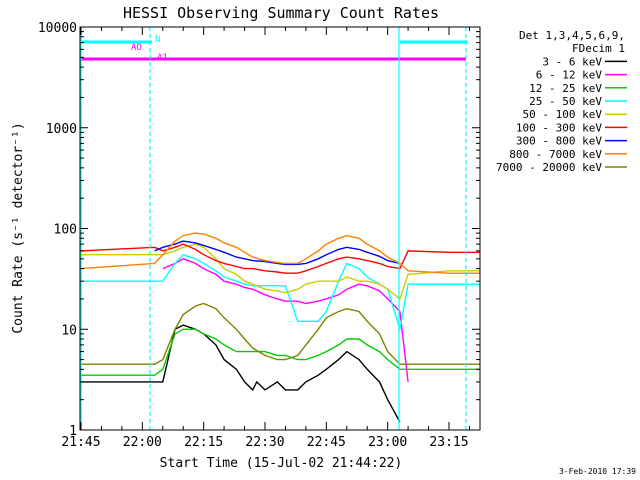 This screenshot has height=480, width=640. Describe the element at coordinates (559, 141) in the screenshot. I see `legend-entry-label: 300 - 800 keV` at that location.